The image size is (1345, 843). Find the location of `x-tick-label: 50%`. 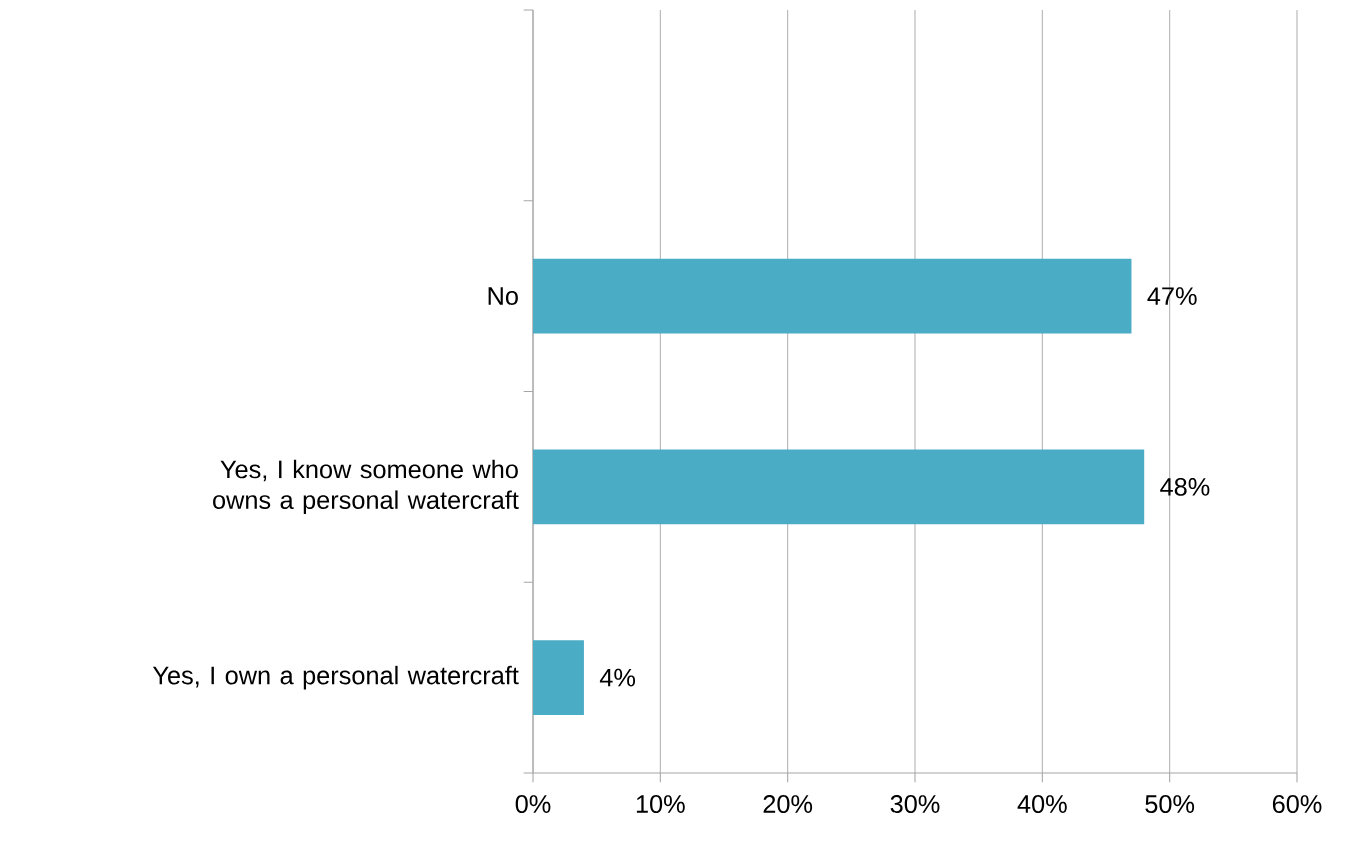

x-tick-label: 50% is located at coordinates (1170, 804).